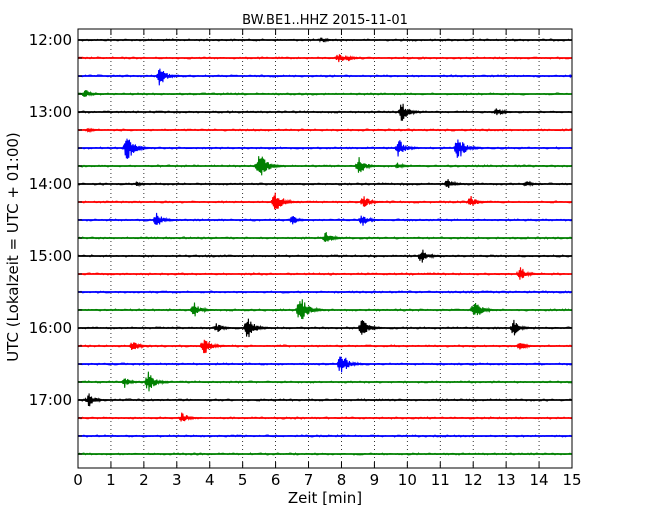 The image size is (650, 520). Describe the element at coordinates (276, 480) in the screenshot. I see `x-tick-label: 6` at that location.